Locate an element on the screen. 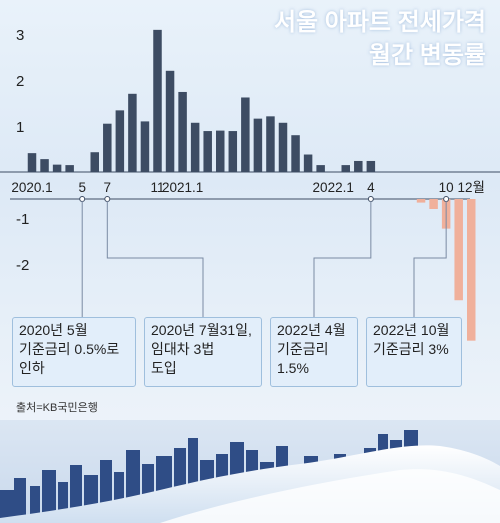  bar-2020.12 is located at coordinates (170, 121).